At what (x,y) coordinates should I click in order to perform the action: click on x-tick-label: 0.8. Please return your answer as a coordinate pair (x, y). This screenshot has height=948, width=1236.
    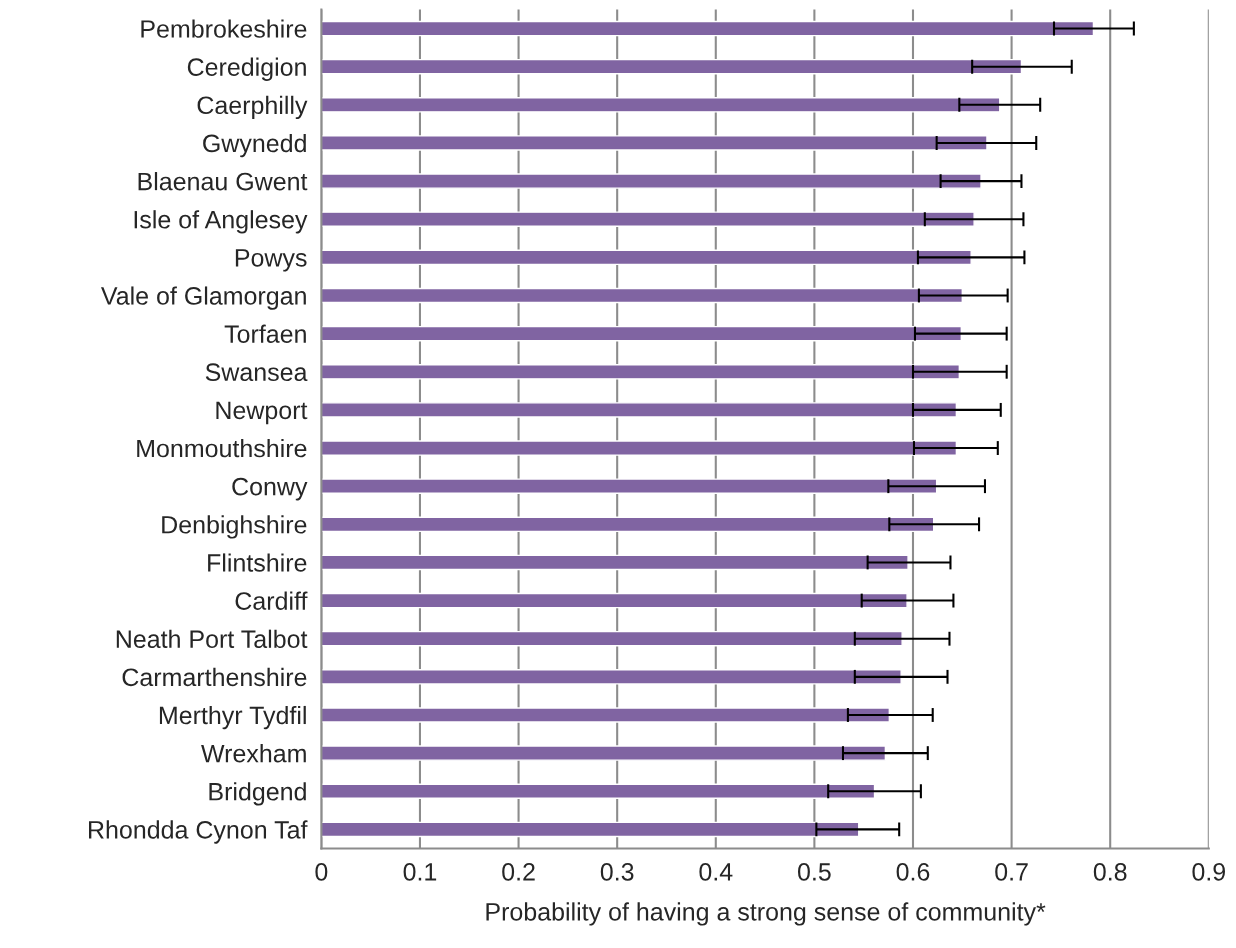
    Looking at the image, I should click on (1110, 872).